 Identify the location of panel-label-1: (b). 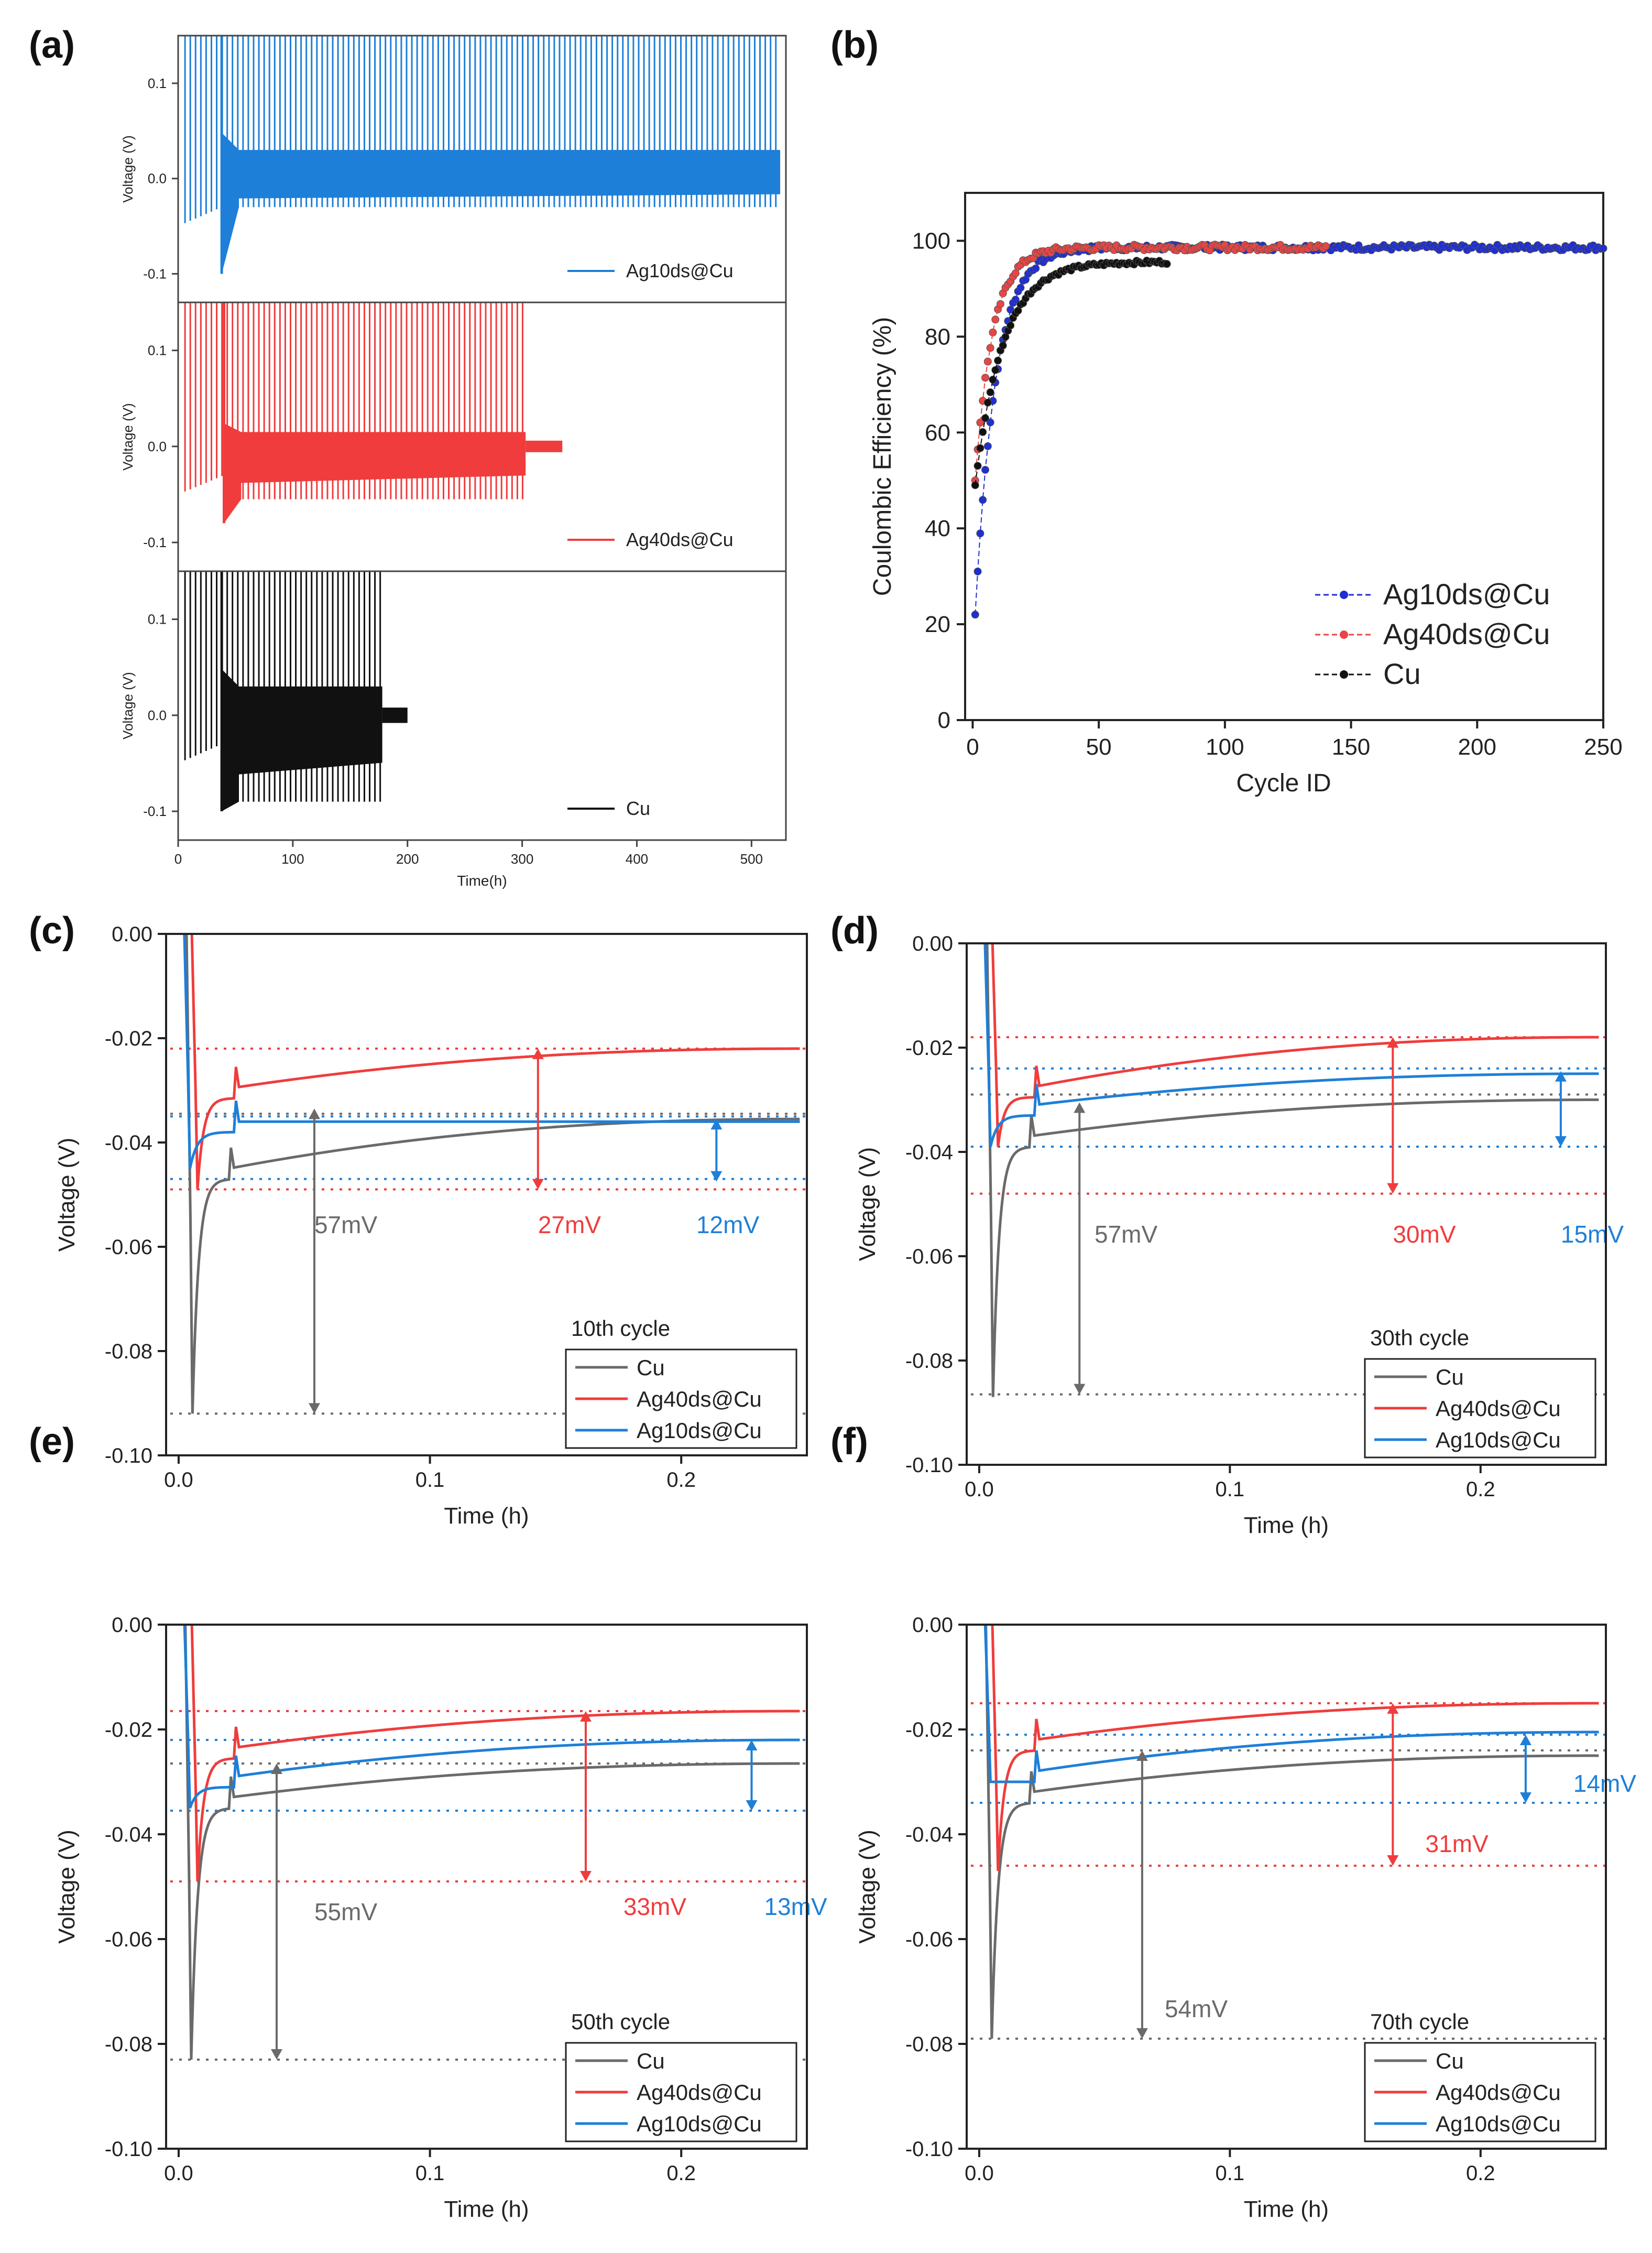
(854, 45).